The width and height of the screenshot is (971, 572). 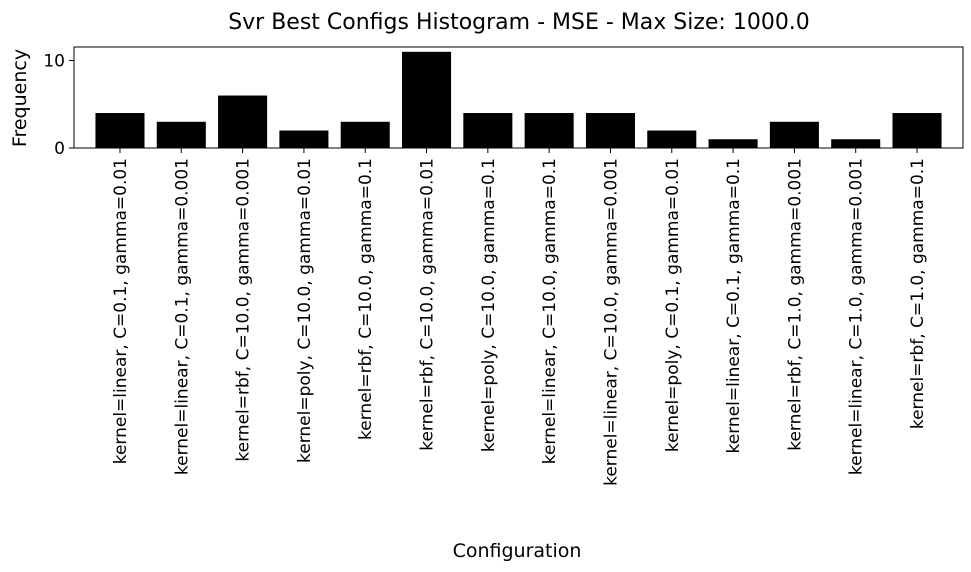 I want to click on x-axis-label: Configuration, so click(x=517, y=551).